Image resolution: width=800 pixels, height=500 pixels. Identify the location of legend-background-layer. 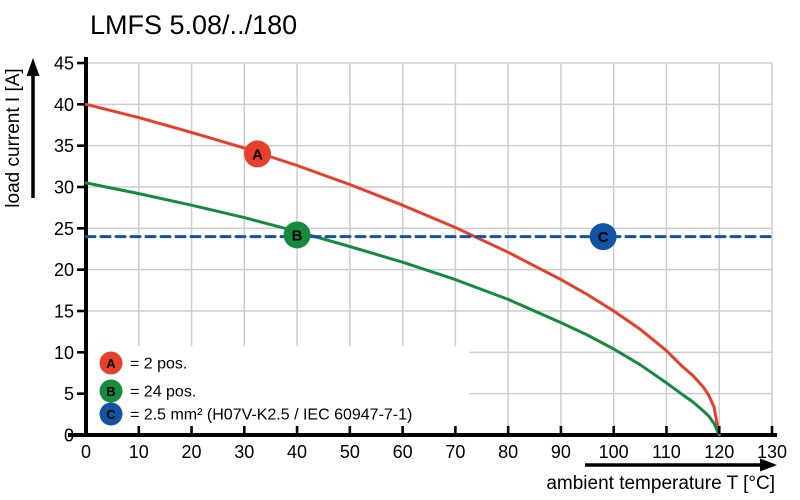
(279, 389).